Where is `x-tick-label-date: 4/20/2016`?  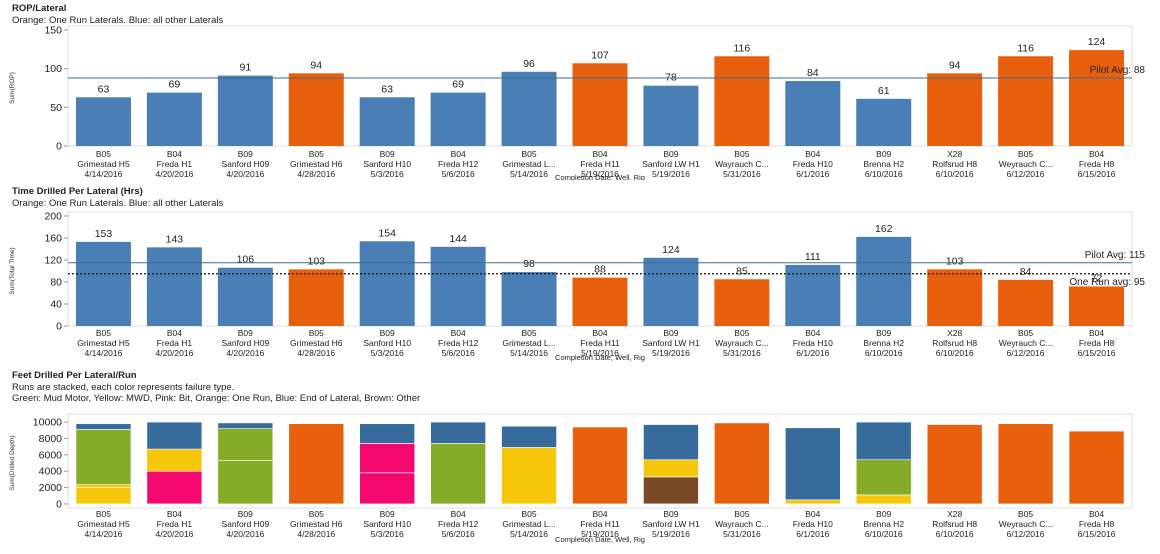
x-tick-label-date: 4/20/2016 is located at coordinates (245, 534).